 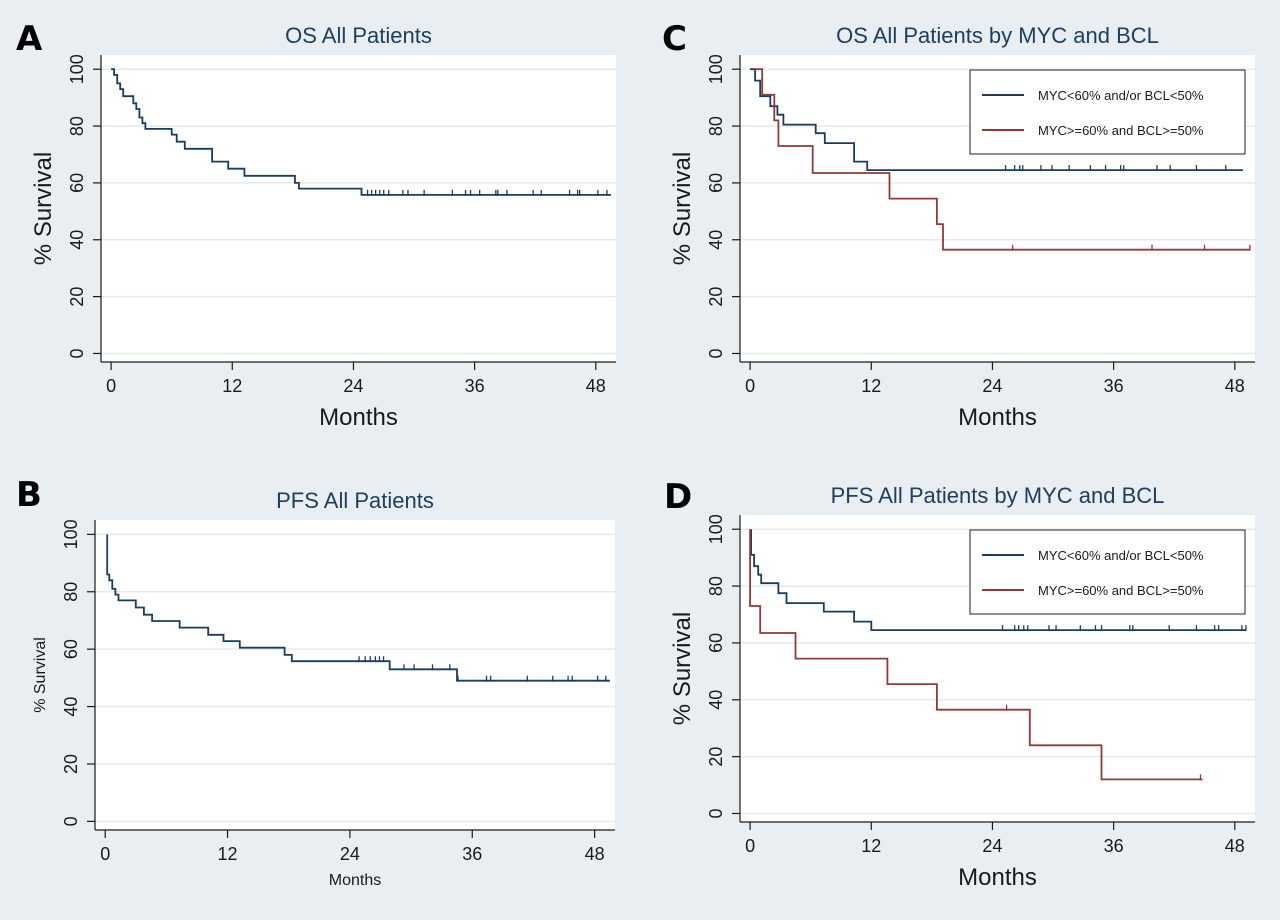 I want to click on panel-letter-d: D, so click(x=678, y=497).